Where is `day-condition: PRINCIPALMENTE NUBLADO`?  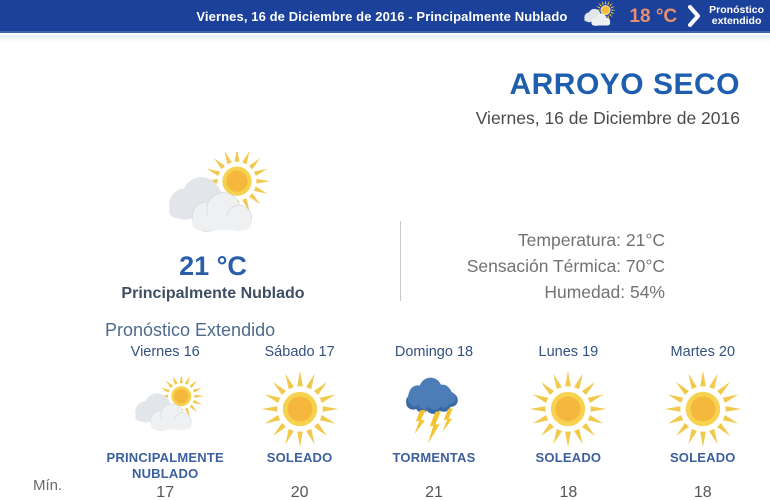 day-condition: PRINCIPALMENTE NUBLADO is located at coordinates (165, 465).